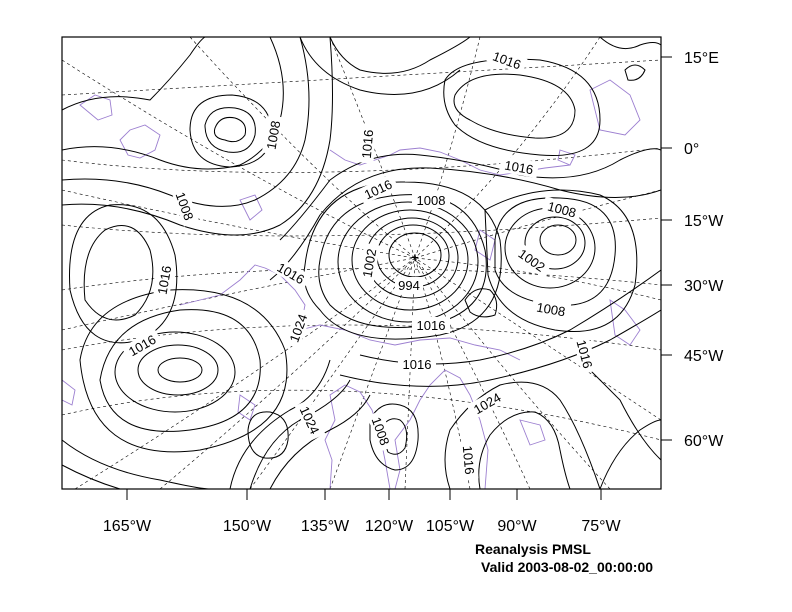 This screenshot has width=792, height=612. Describe the element at coordinates (325, 526) in the screenshot. I see `lon-label-135w: 135°W` at that location.